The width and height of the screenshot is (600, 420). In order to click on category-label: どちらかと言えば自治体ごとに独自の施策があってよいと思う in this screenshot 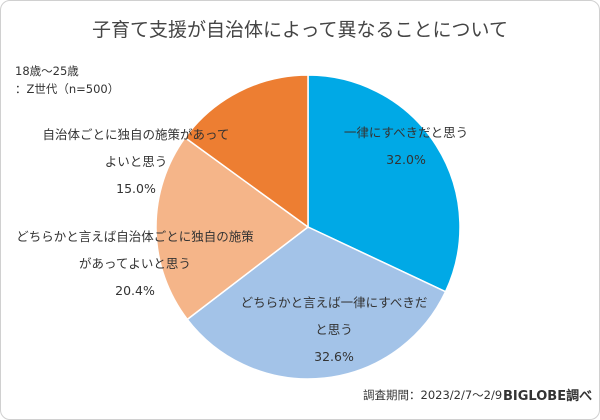, I will do `click(135, 250)`.